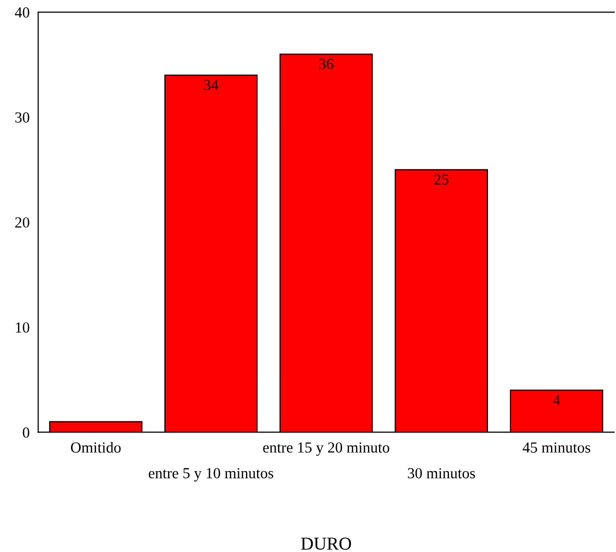 Image resolution: width=616 pixels, height=552 pixels. I want to click on y-tick-label: 0, so click(26, 432).